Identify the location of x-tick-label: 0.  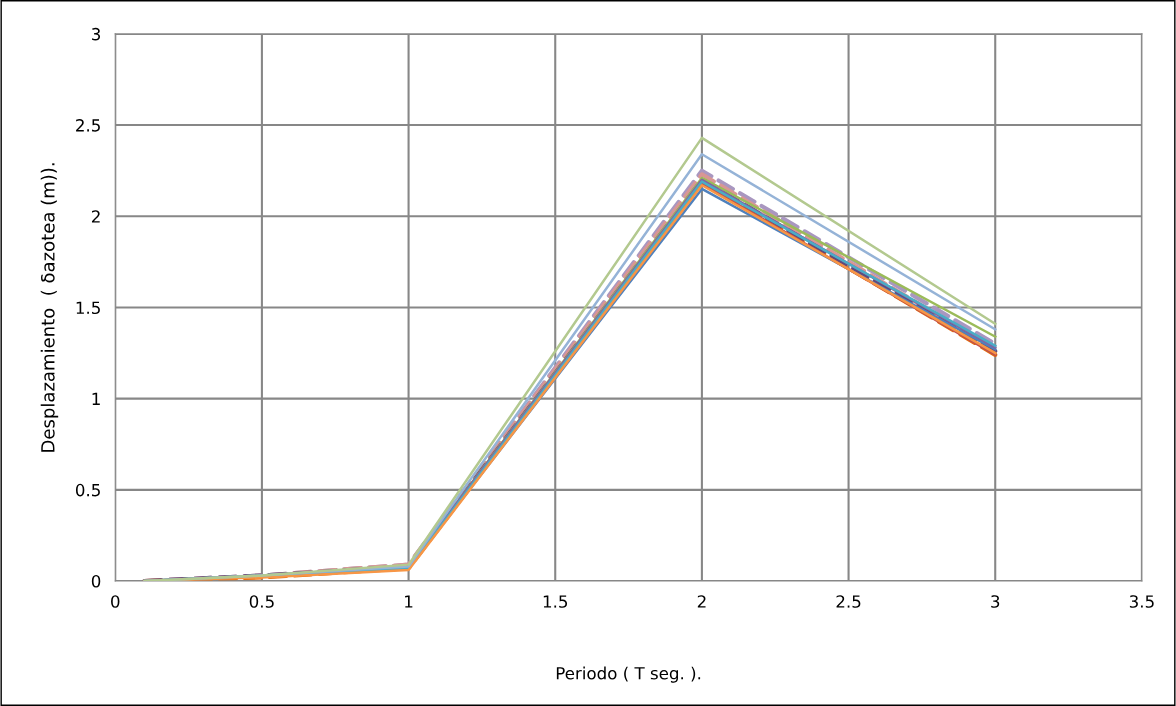
(115, 601).